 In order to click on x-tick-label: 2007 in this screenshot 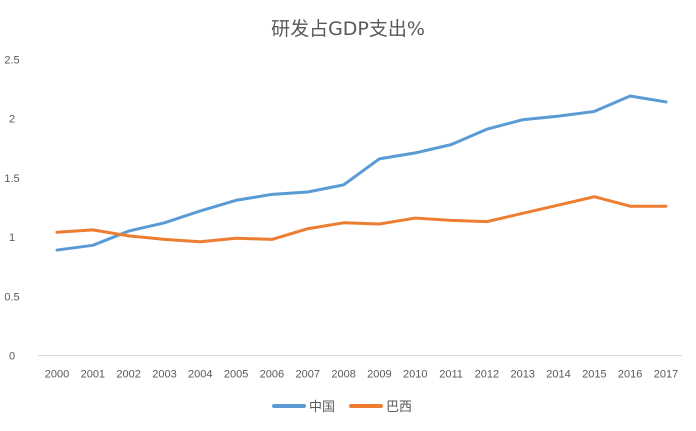, I will do `click(308, 375)`.